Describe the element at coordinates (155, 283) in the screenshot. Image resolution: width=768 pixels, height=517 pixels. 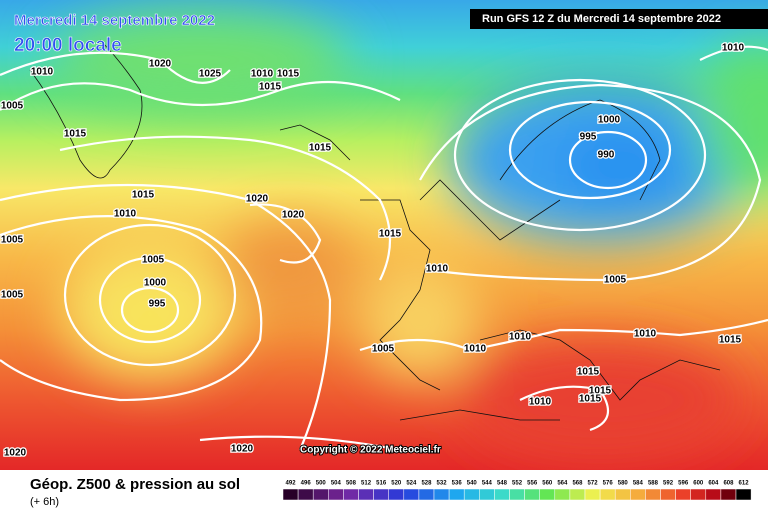
I see `isobar-label: 1000` at that location.